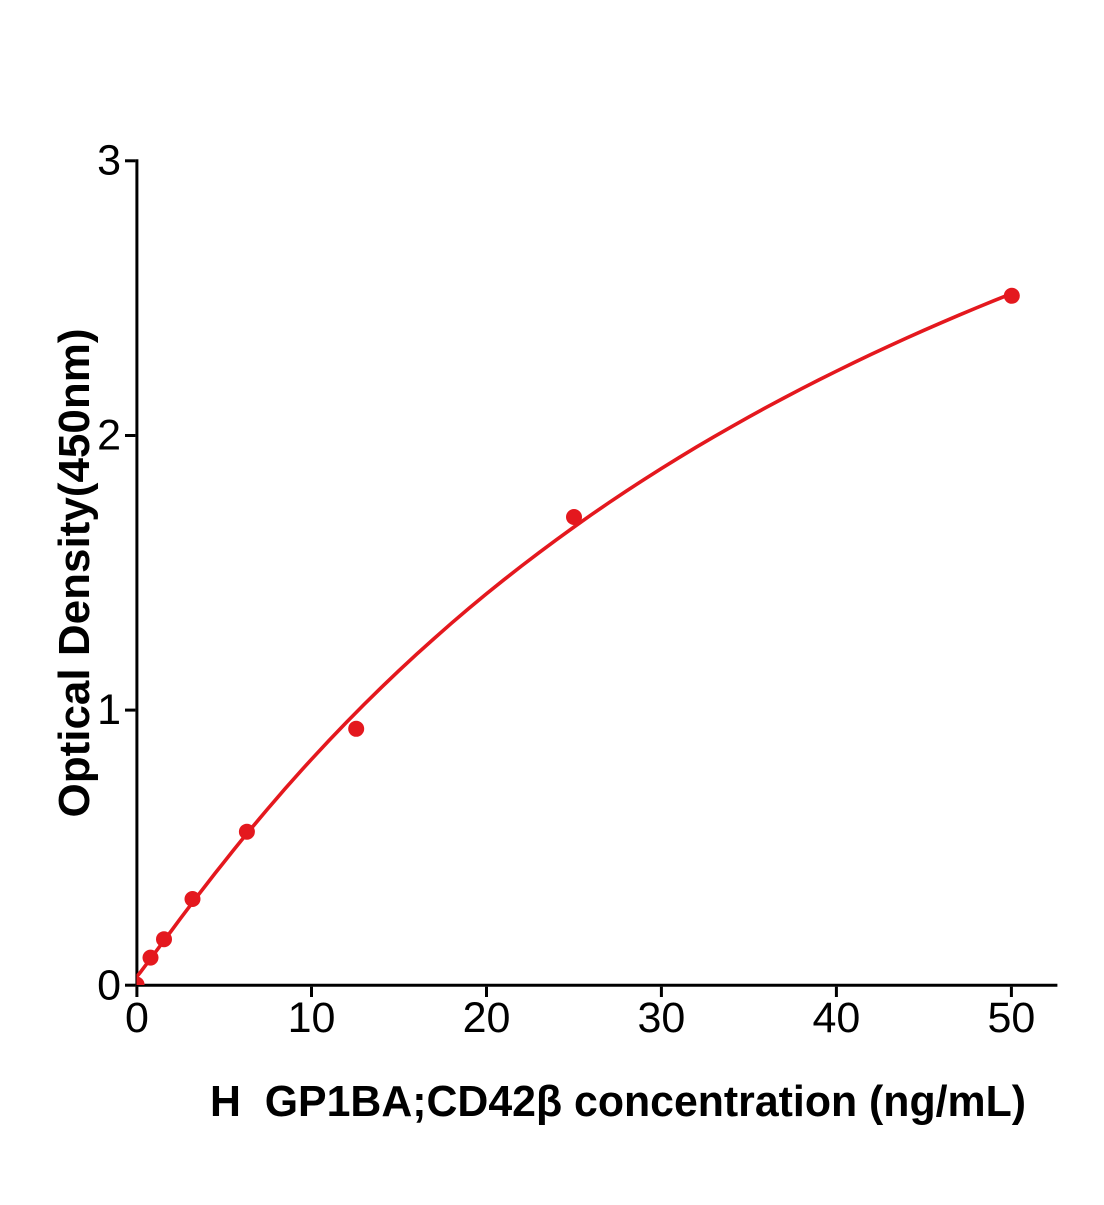 The image size is (1104, 1205). What do you see at coordinates (109, 161) in the screenshot?
I see `svg-text: 3` at bounding box center [109, 161].